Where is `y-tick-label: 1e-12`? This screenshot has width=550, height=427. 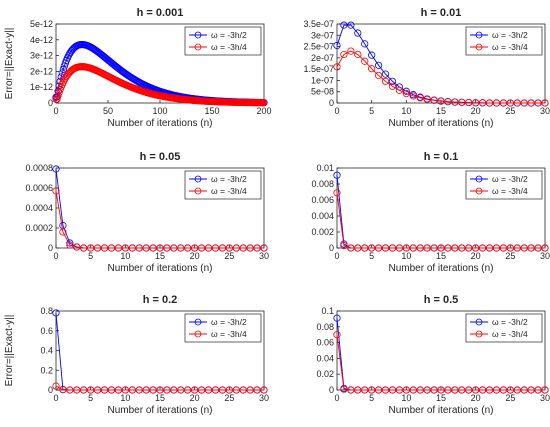
y-tick-label: 1e-12 is located at coordinates (41, 87).